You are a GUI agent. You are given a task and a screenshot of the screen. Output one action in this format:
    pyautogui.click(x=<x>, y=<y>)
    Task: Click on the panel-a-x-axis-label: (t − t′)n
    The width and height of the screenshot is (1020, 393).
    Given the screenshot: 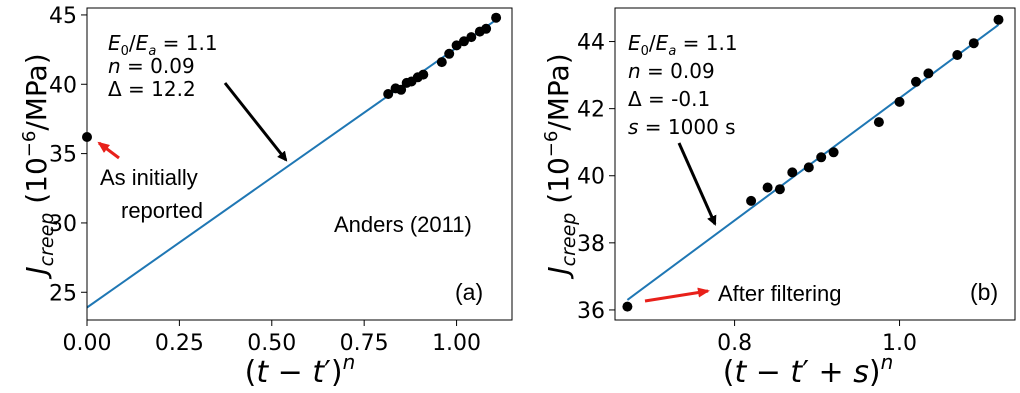 What is the action you would take?
    pyautogui.click(x=300, y=369)
    